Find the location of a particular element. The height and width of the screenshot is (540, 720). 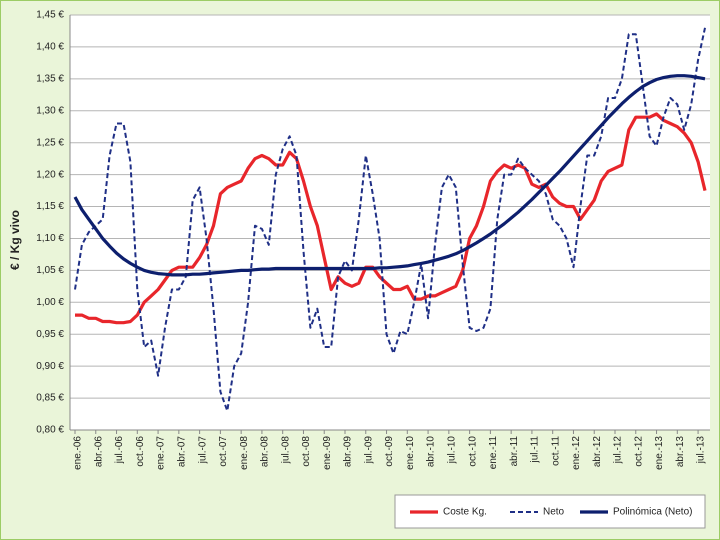

y-tick-label: 1,00 € is located at coordinates (50, 302).